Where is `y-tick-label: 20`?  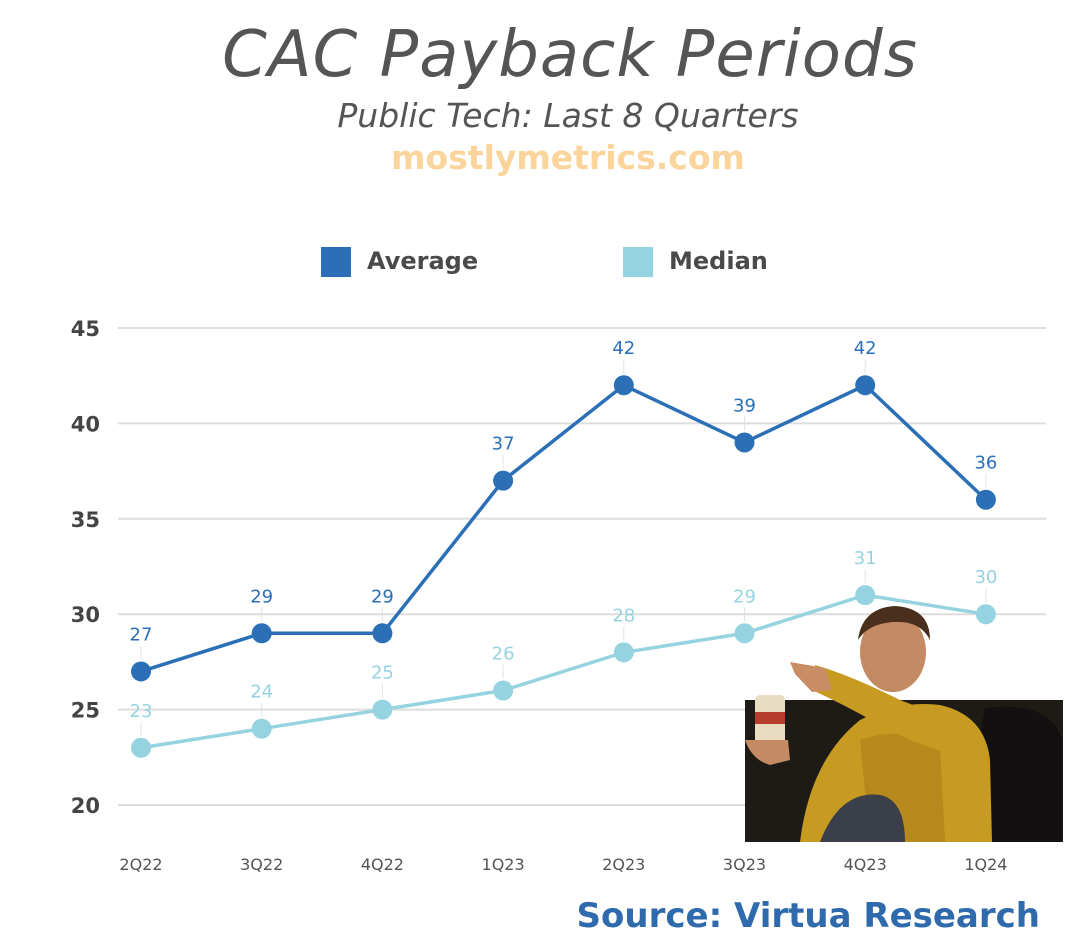 y-tick-label: 20 is located at coordinates (85, 806).